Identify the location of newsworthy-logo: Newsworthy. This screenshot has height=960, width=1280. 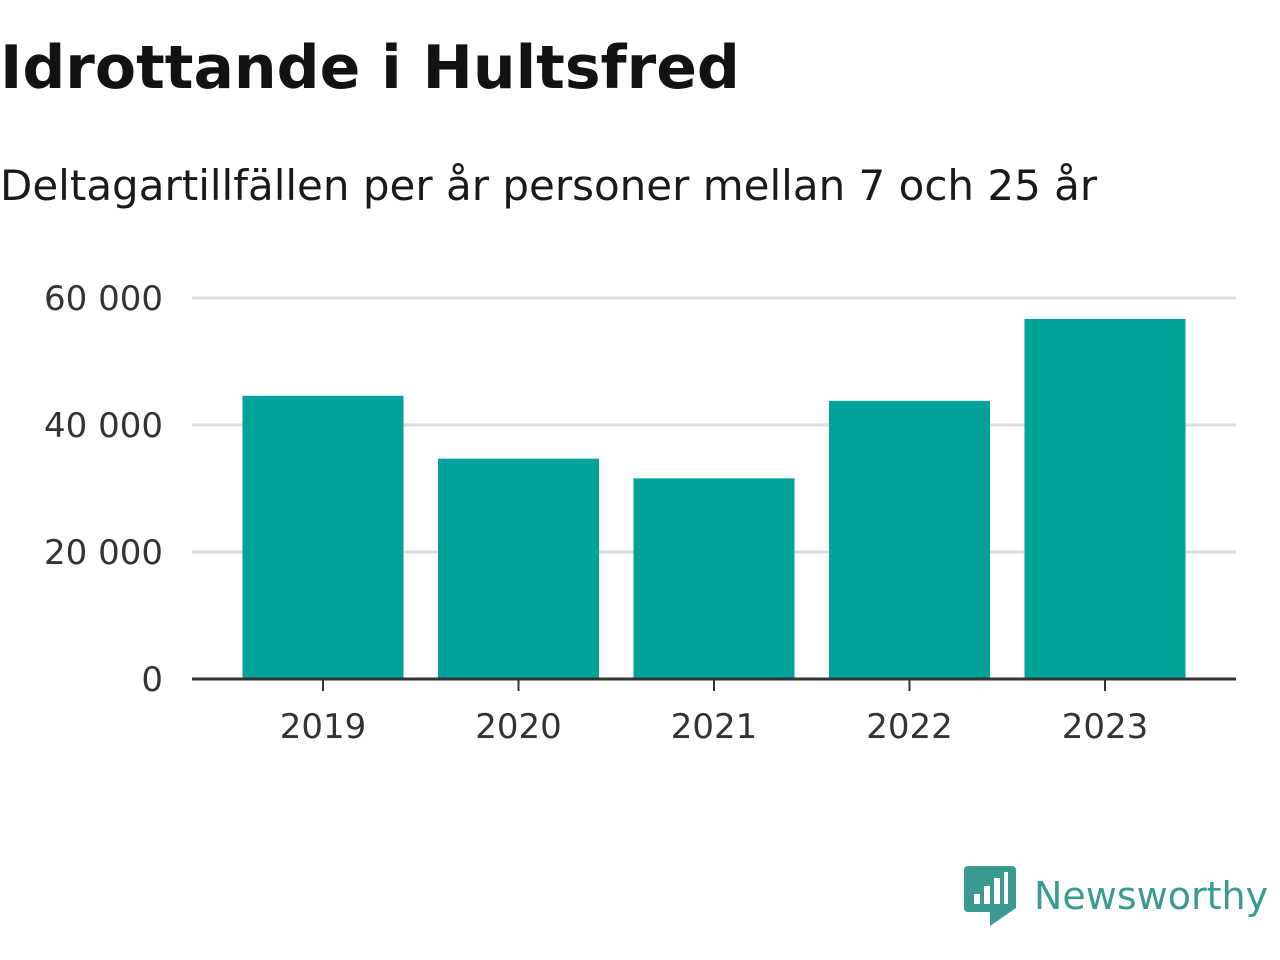
(1116, 896).